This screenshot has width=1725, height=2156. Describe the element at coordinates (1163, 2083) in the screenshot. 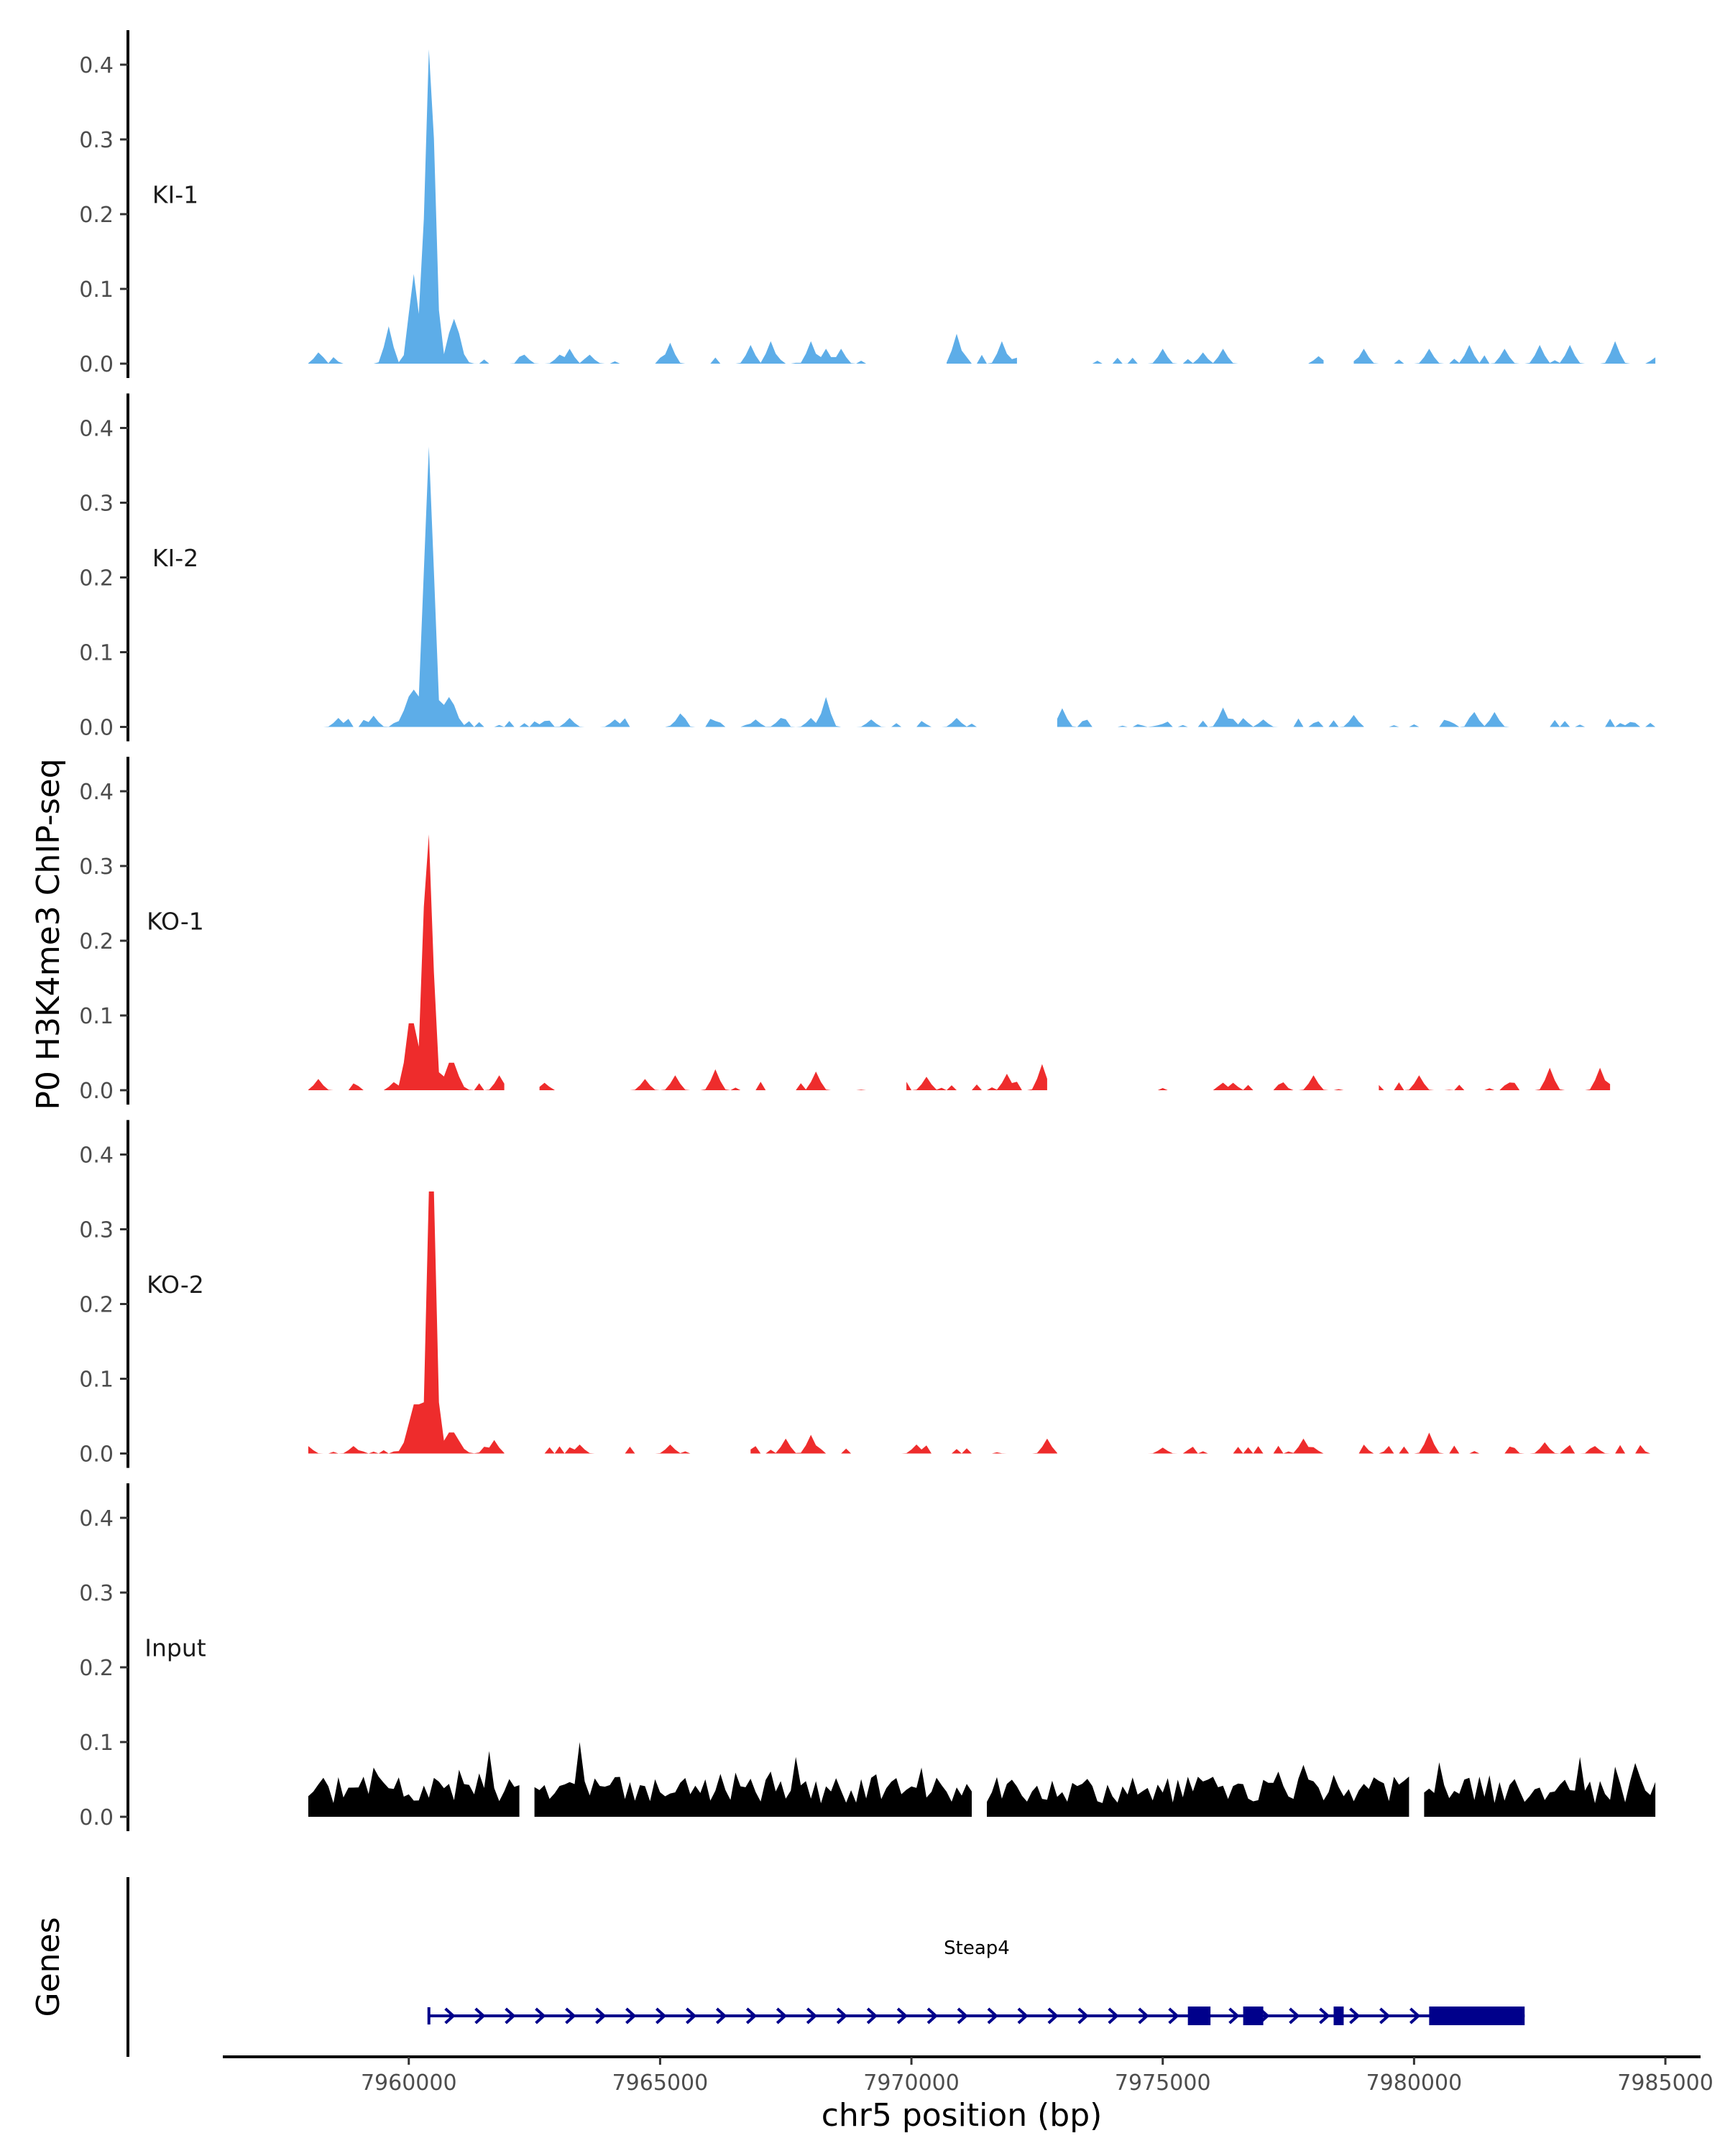

I see `x-tick-label: 7975000` at that location.